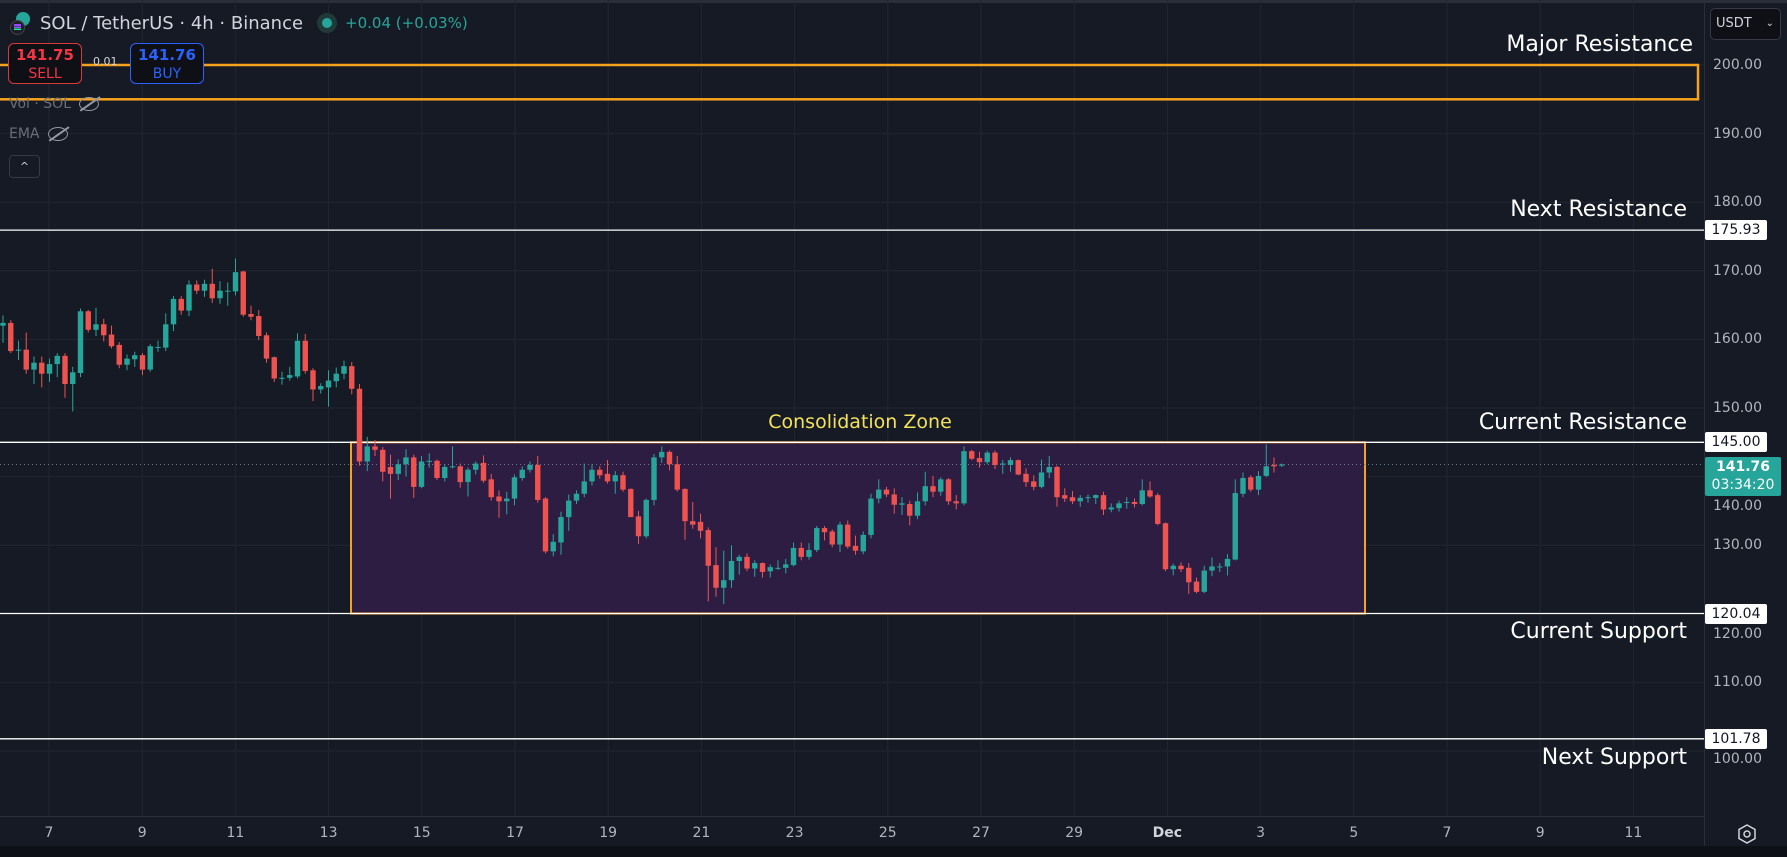  I want to click on settings-icon, so click(1747, 834).